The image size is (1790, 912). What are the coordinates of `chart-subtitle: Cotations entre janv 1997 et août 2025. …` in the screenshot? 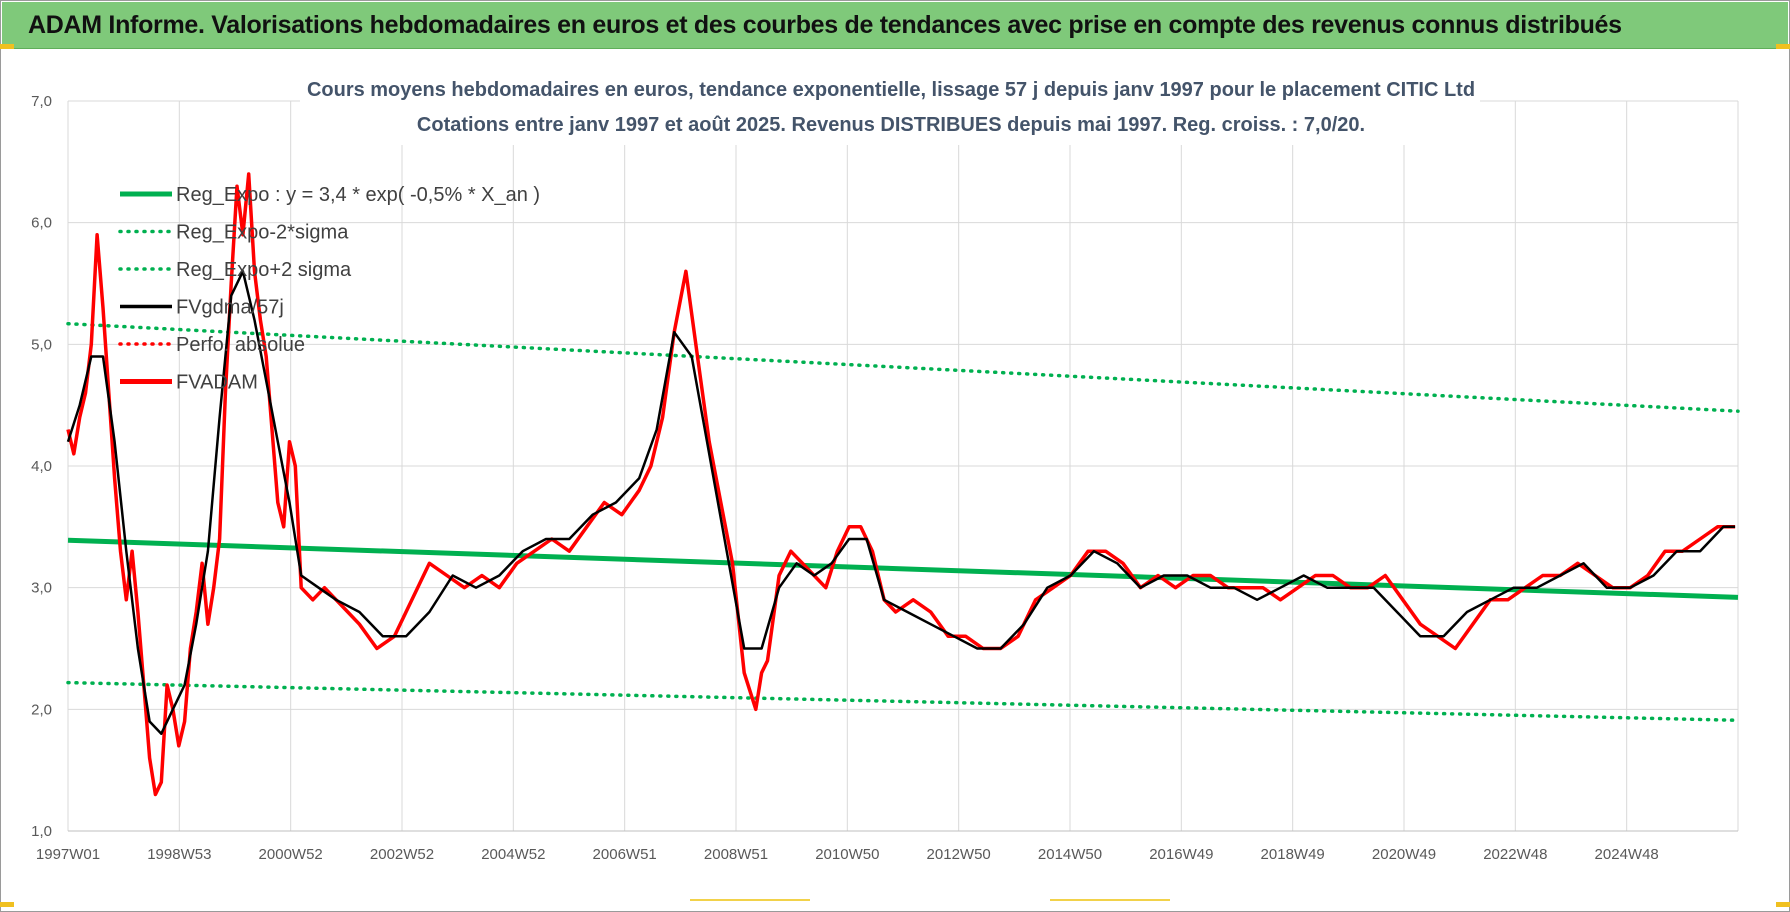 It's located at (891, 125).